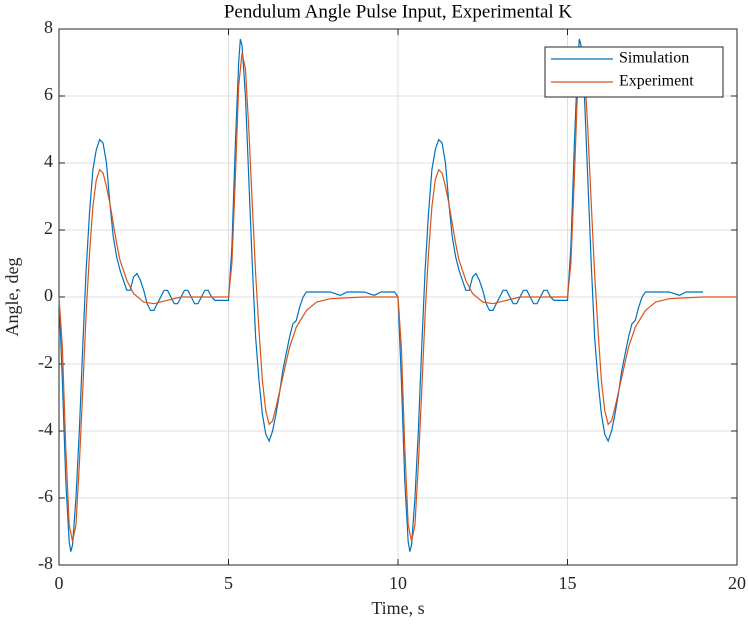 Image resolution: width=749 pixels, height=626 pixels. What do you see at coordinates (48, 228) in the screenshot?
I see `y-tick-label: 2` at bounding box center [48, 228].